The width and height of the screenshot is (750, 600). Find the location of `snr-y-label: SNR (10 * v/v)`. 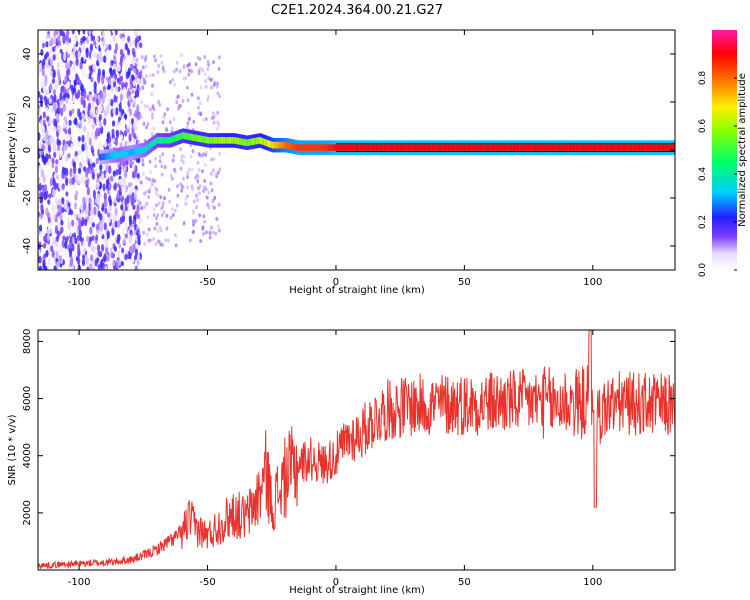

snr-y-label: SNR (10 * v/v) is located at coordinates (12, 449).